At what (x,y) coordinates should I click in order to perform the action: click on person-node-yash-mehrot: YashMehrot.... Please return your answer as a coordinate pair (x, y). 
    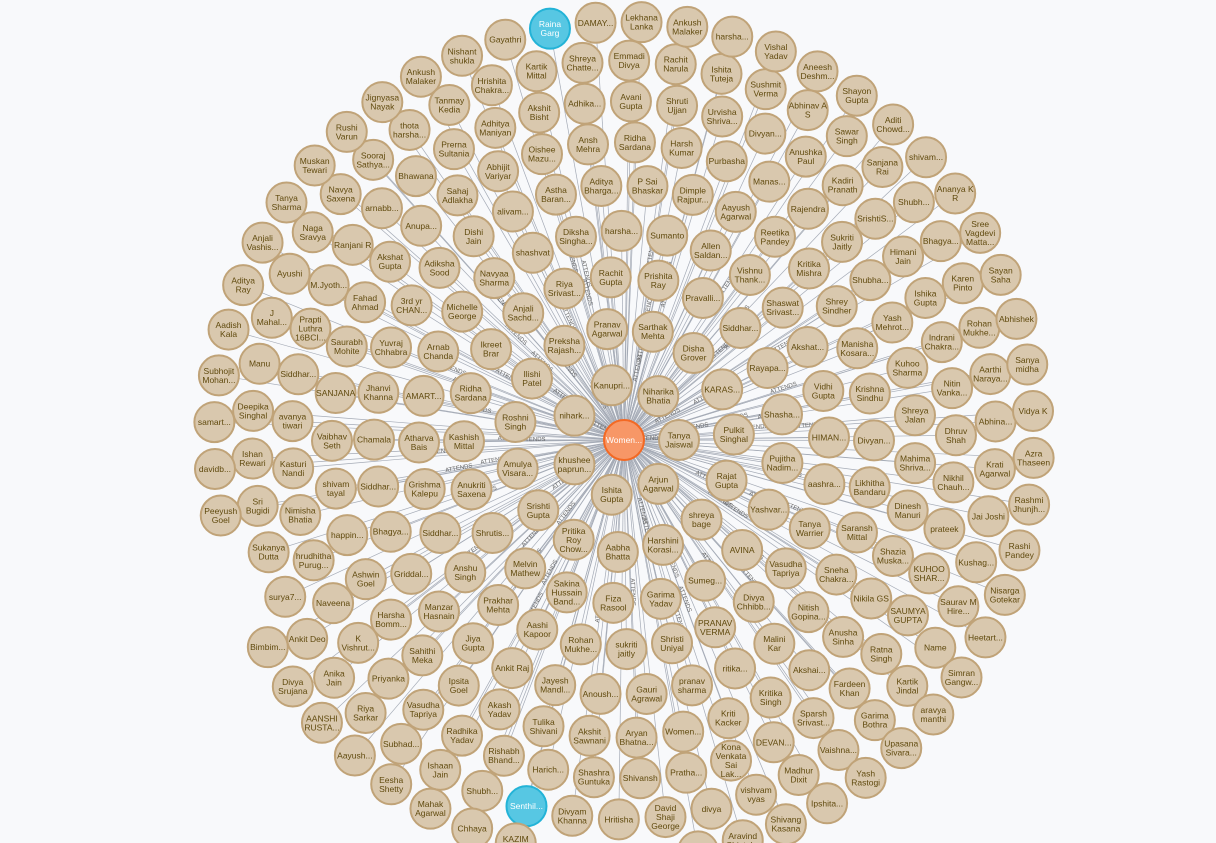
    Looking at the image, I should click on (892, 322).